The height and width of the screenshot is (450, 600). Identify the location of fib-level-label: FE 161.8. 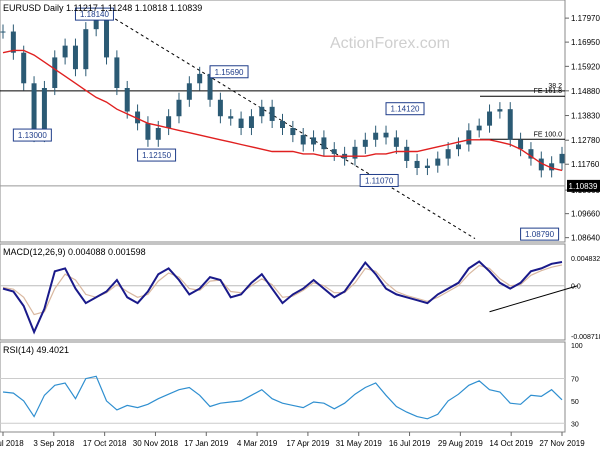
(548, 91).